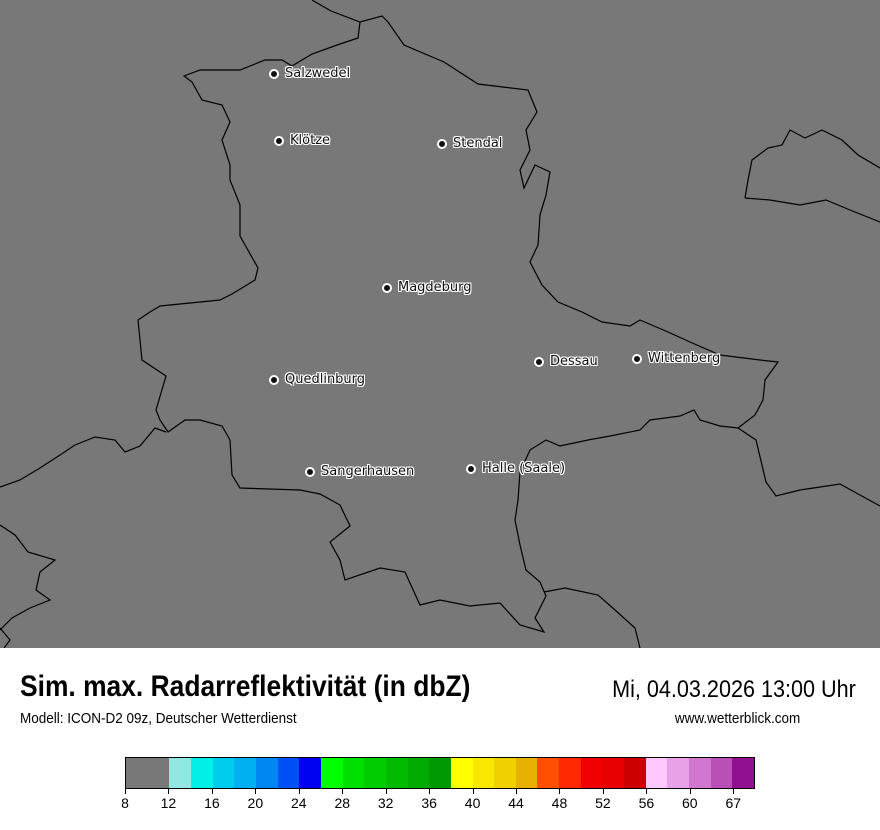  I want to click on state-border-east, so click(808, 467).